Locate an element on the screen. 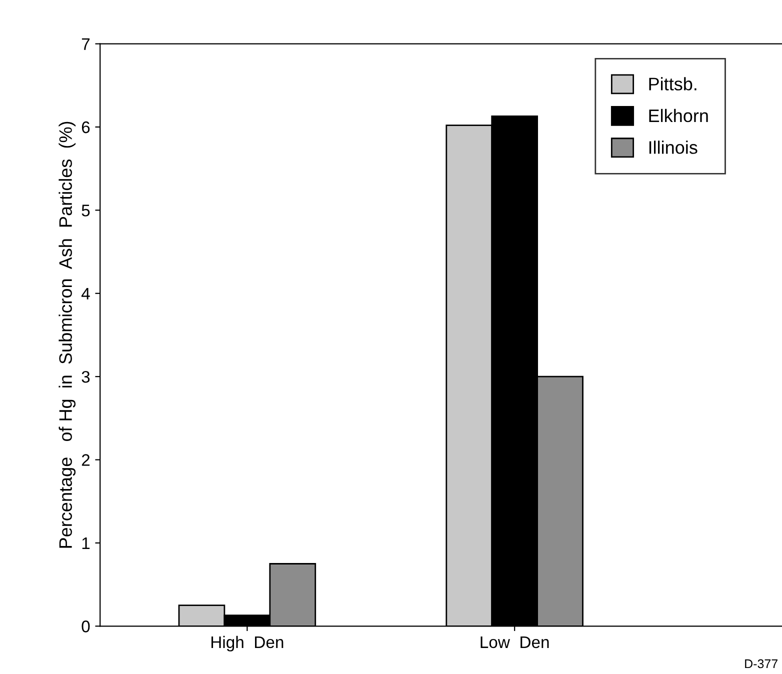 The image size is (782, 674). y-axis-title: Percentage of Hg in Submicron Ash Particles (%) is located at coordinates (67, 335).